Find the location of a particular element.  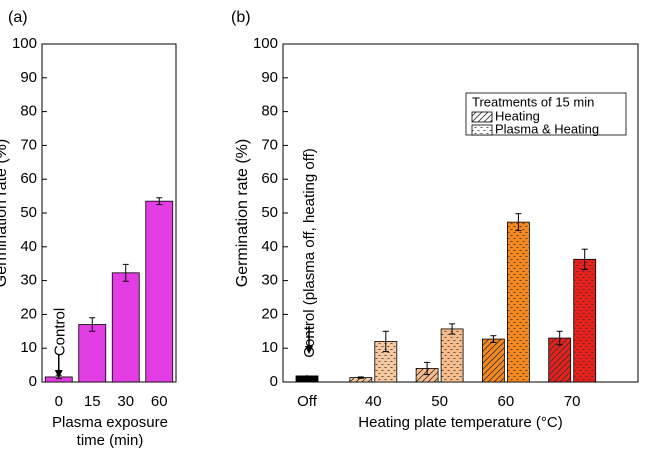

x-axis-label: Heating plate temperature (°C) is located at coordinates (460, 422).